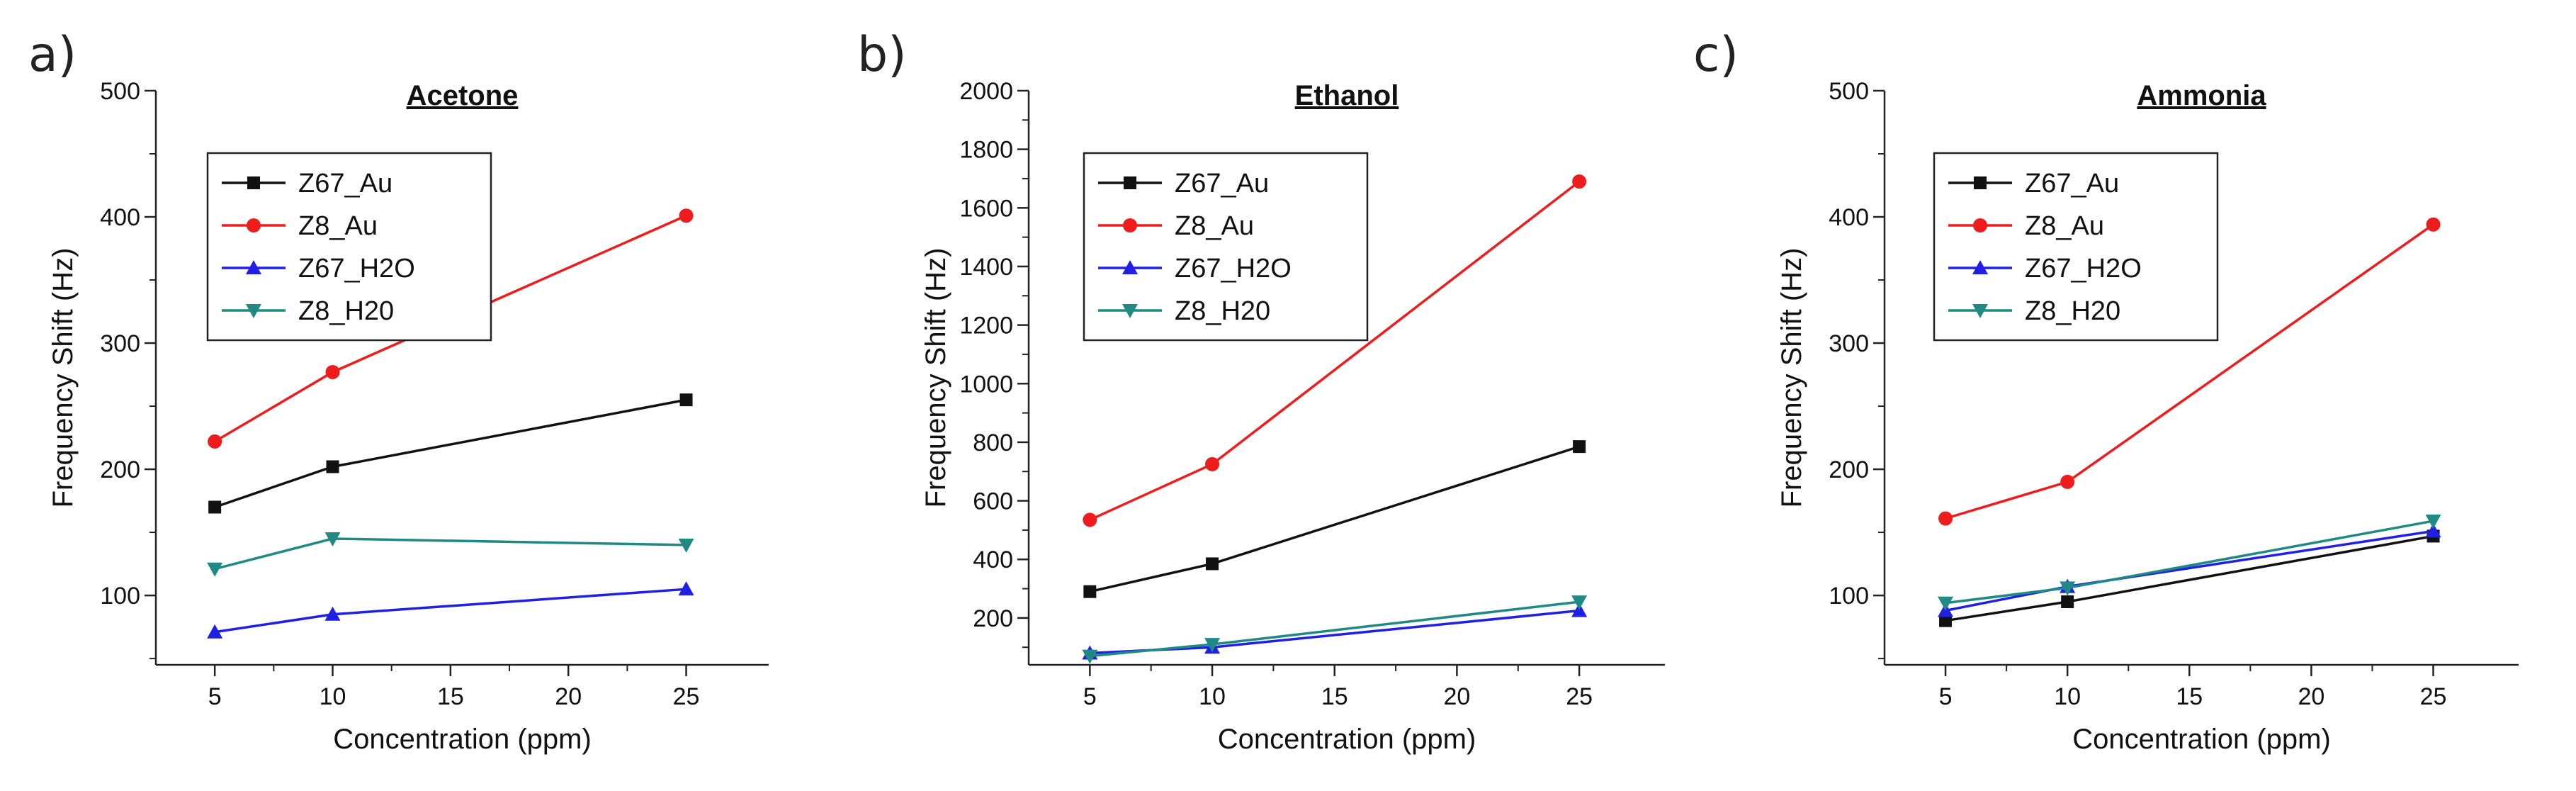 The image size is (2576, 791). I want to click on y-tick-label: 1200, so click(986, 326).